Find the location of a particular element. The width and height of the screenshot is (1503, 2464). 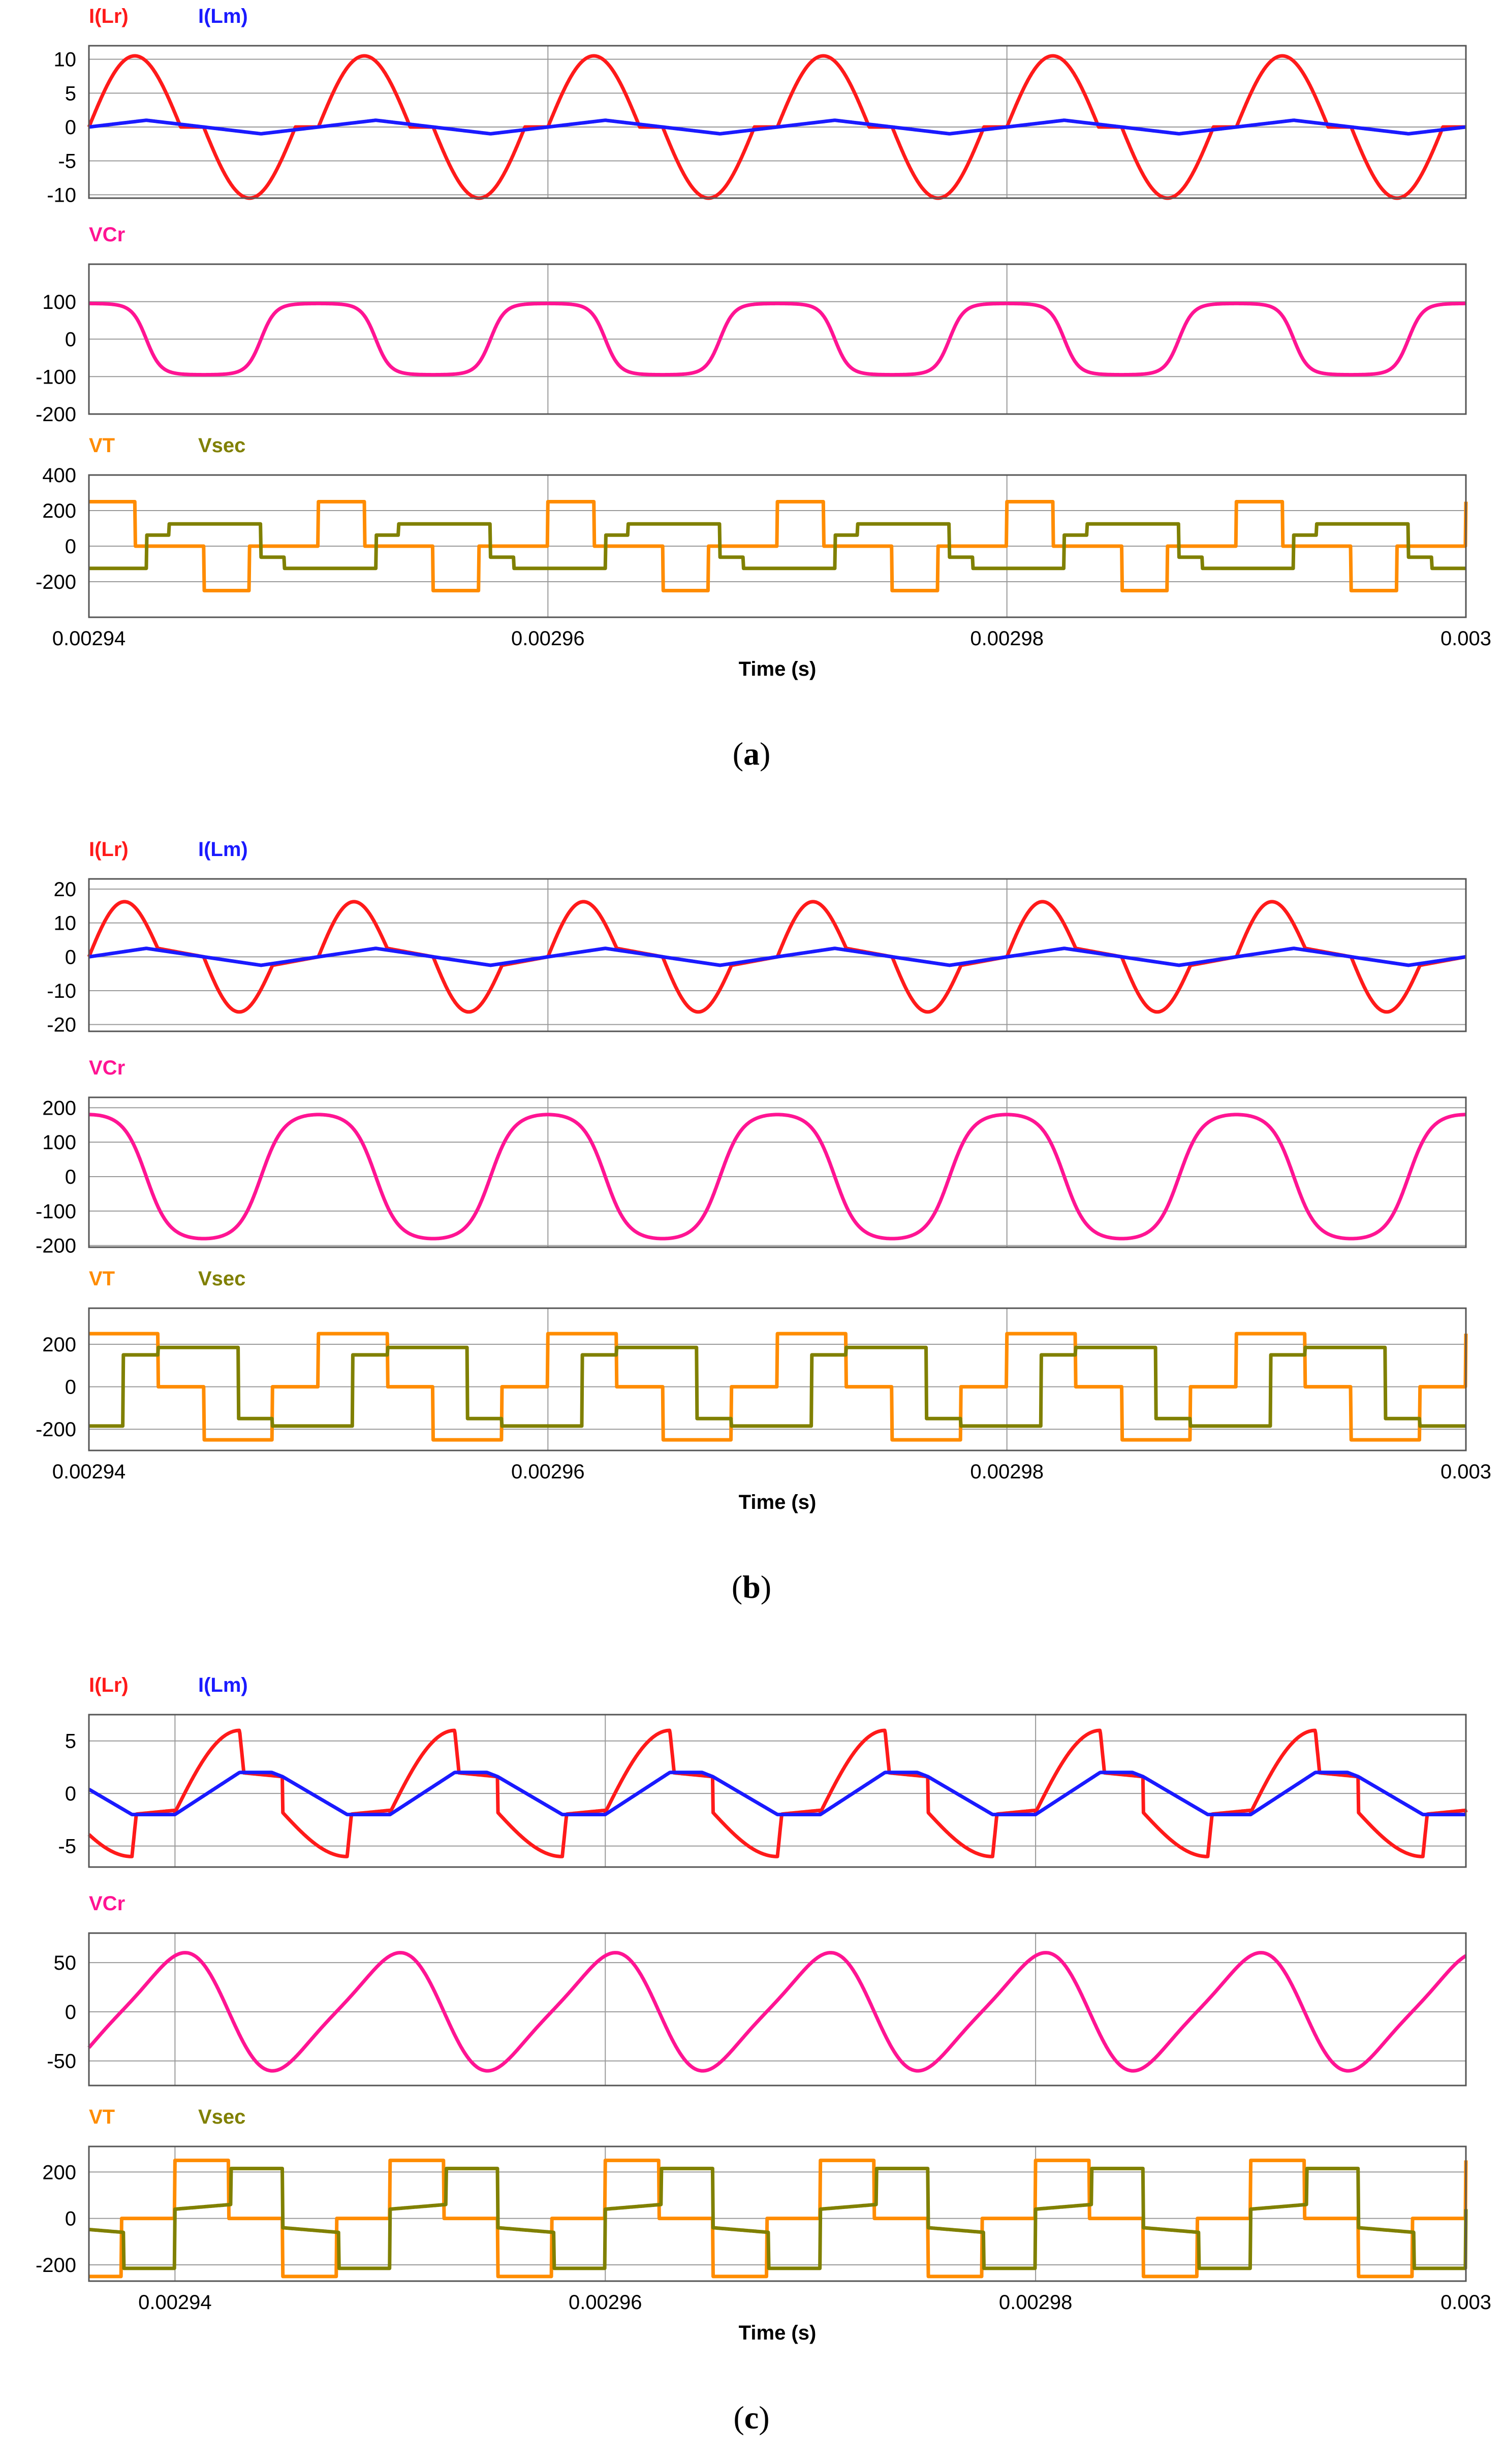

subplot-c-1: 5 0 -5 I(Lr) I(Lm) is located at coordinates (763, 1771).